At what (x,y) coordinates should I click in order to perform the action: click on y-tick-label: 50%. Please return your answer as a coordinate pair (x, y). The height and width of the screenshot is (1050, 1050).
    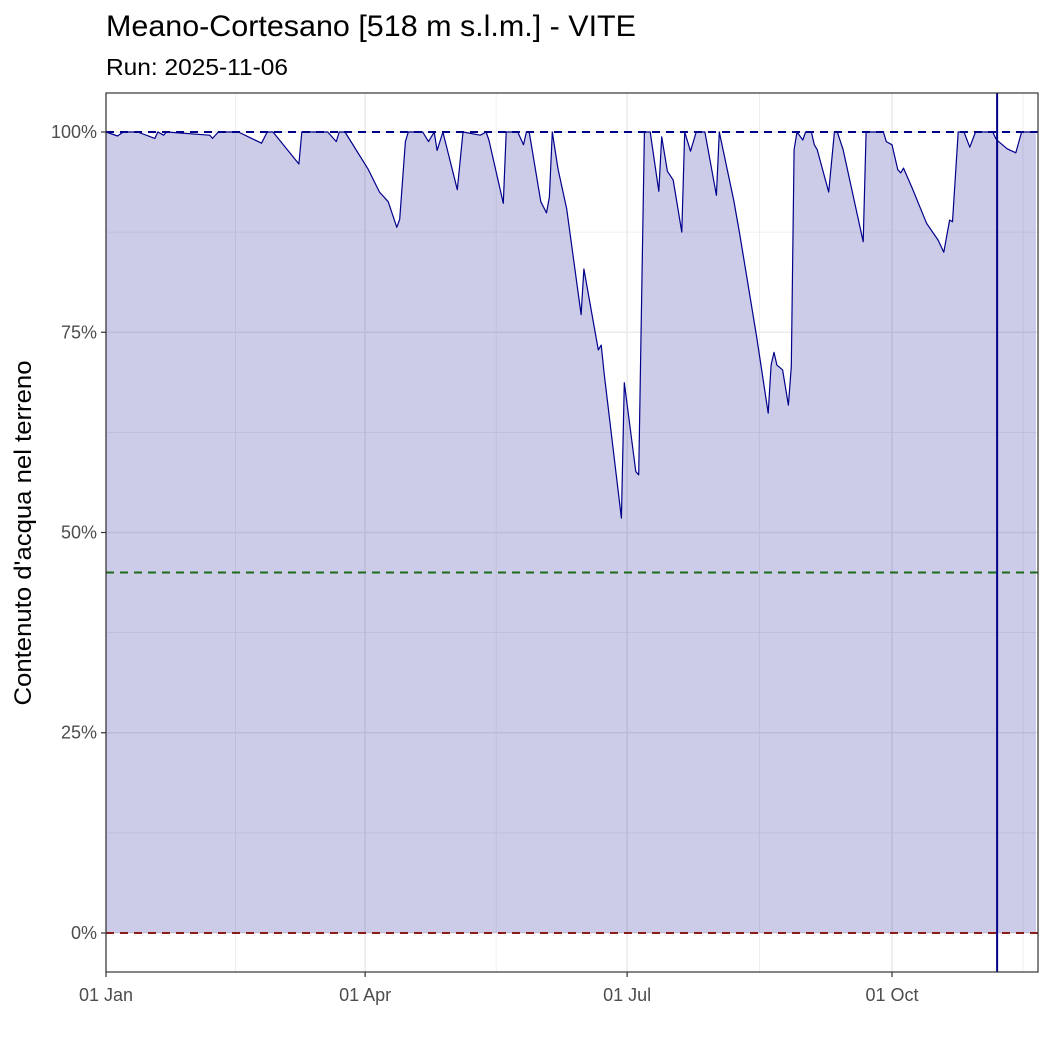
    Looking at the image, I should click on (79, 533).